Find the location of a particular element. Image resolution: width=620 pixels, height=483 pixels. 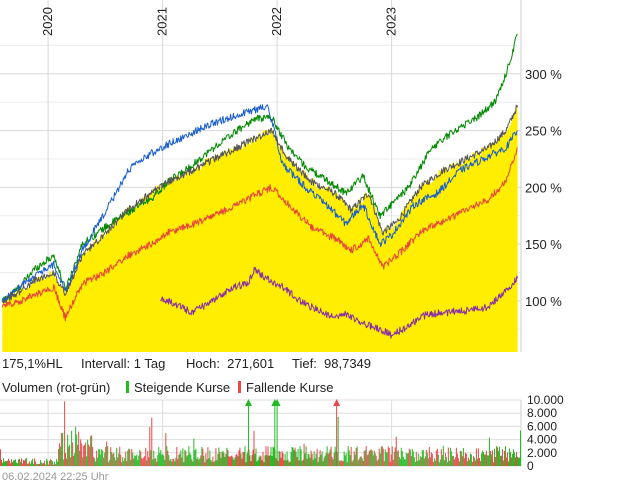

y-tick-label: 200 % is located at coordinates (543, 187).